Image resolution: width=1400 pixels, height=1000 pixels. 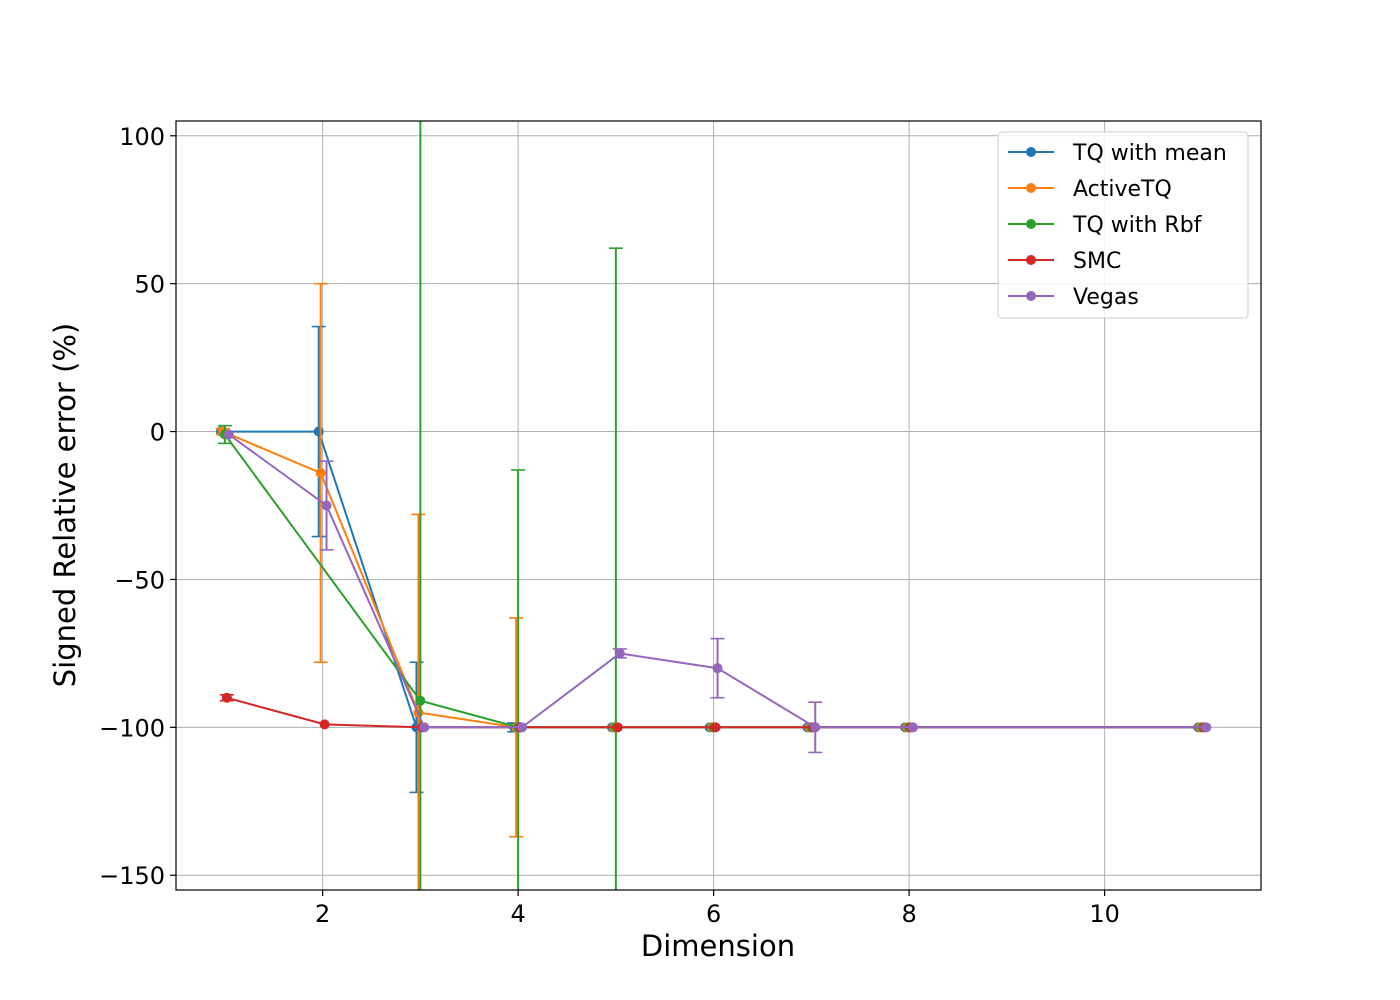 I want to click on legend-item: TQ with Rbf, so click(x=1105, y=225).